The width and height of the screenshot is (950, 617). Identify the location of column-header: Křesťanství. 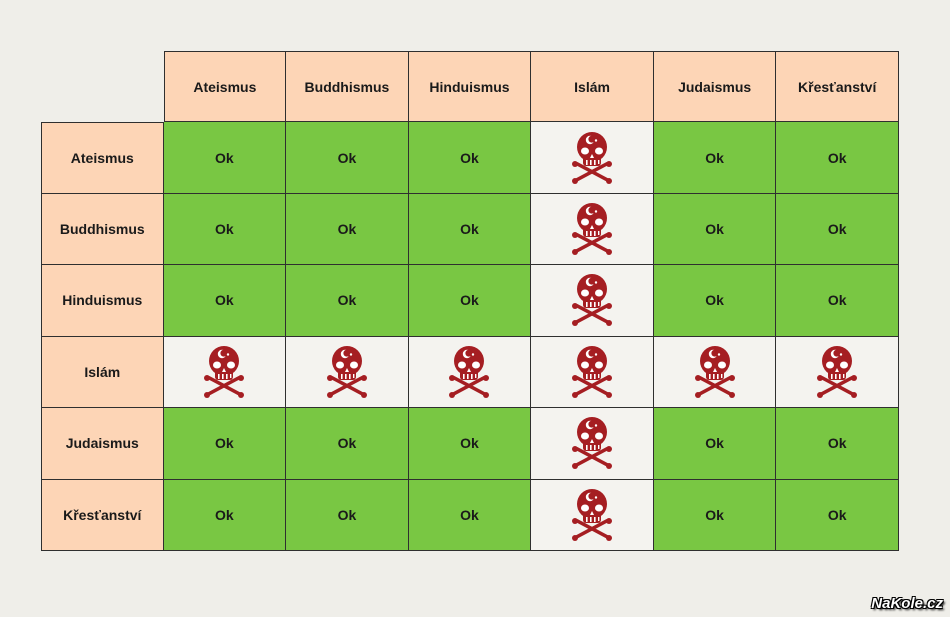
(837, 87).